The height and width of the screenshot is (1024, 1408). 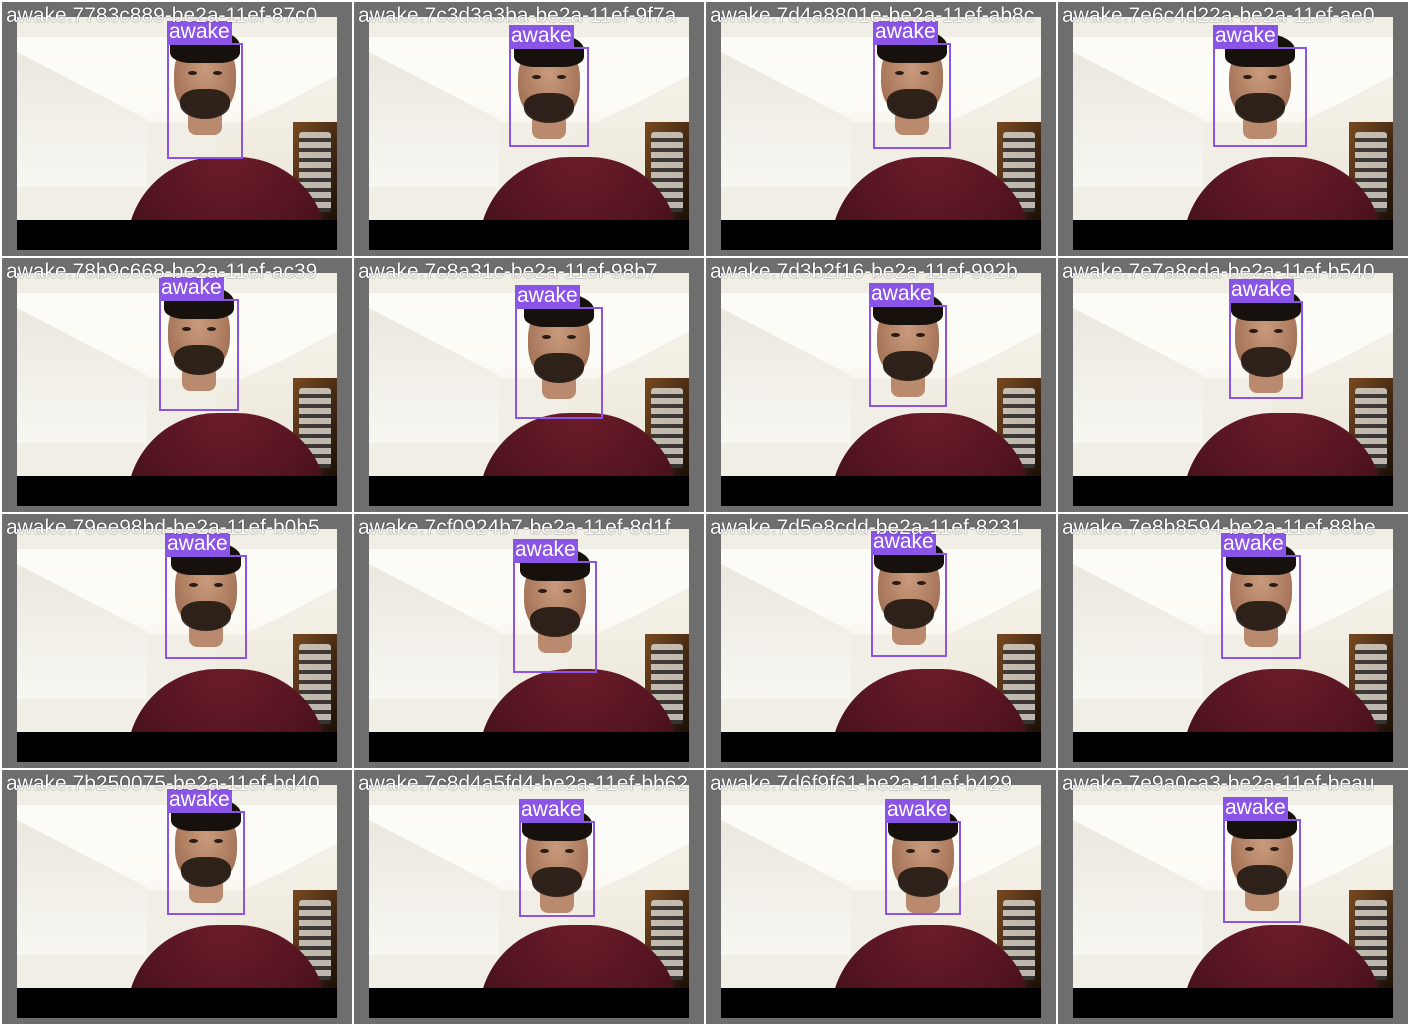 What do you see at coordinates (864, 271) in the screenshot?
I see `image-filename: awake.7d3b2f16-be2a-11ef-992b` at bounding box center [864, 271].